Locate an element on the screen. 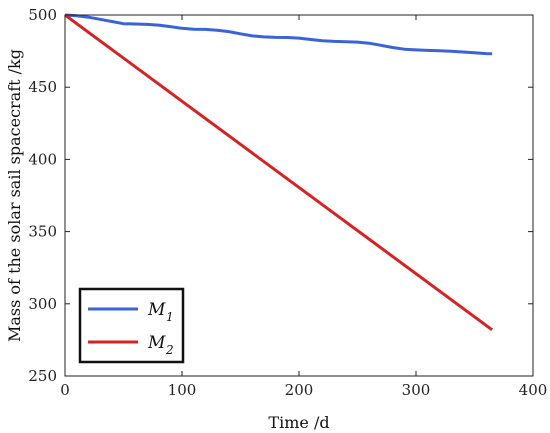 This screenshot has height=433, width=550. x-axis-label: Time /d is located at coordinates (298, 422).